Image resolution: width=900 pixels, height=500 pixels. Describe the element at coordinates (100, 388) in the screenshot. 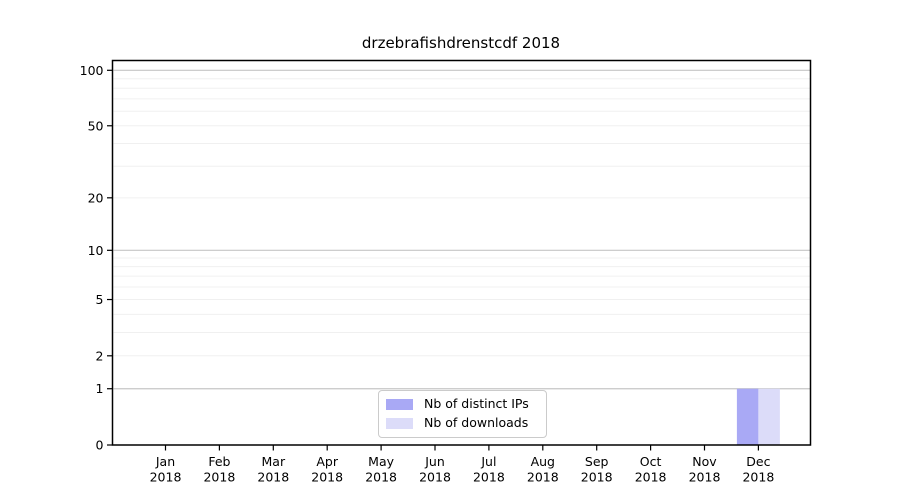

I see `y-tick-label: 1` at that location.